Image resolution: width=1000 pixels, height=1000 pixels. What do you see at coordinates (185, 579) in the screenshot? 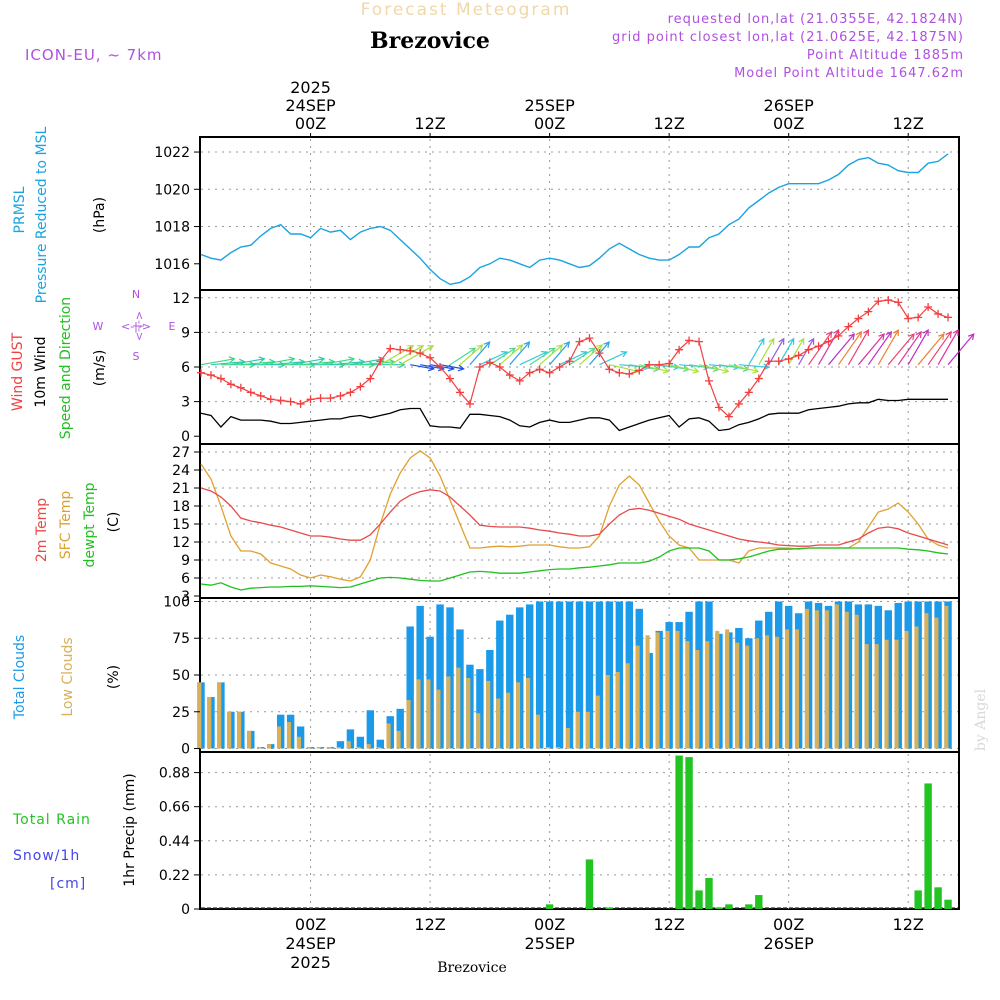
I see `y-tick-label: 6` at bounding box center [185, 579].